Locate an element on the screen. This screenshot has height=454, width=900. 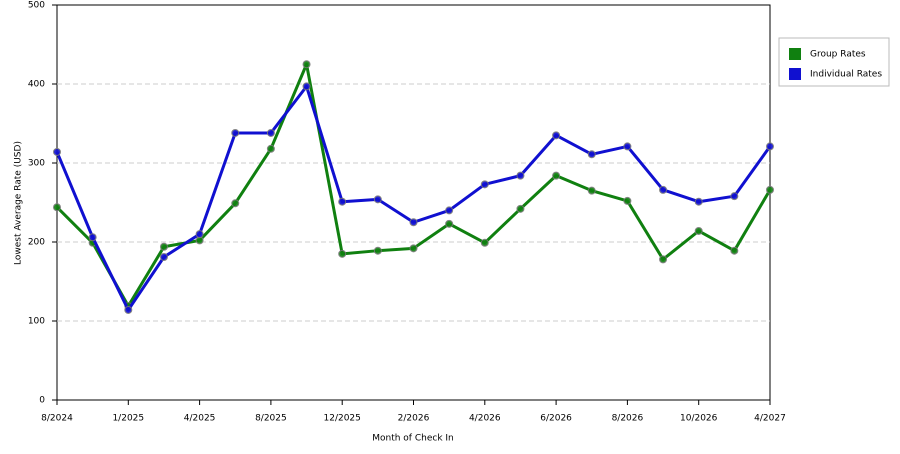
x-tick-label: 8/2024 is located at coordinates (57, 419).